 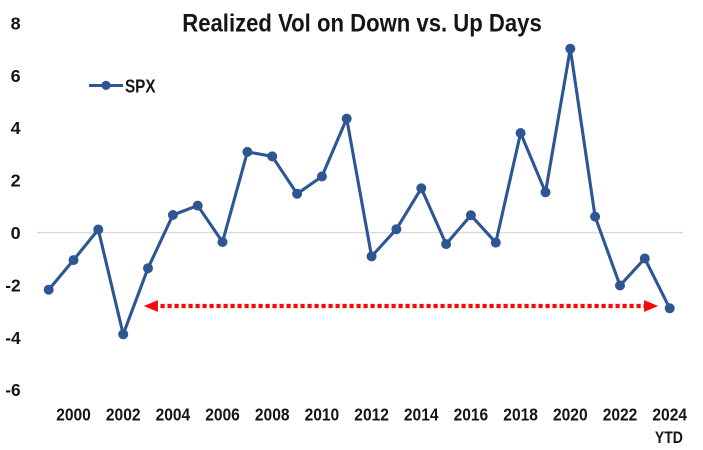 I want to click on svg-text: 2, so click(x=16, y=181).